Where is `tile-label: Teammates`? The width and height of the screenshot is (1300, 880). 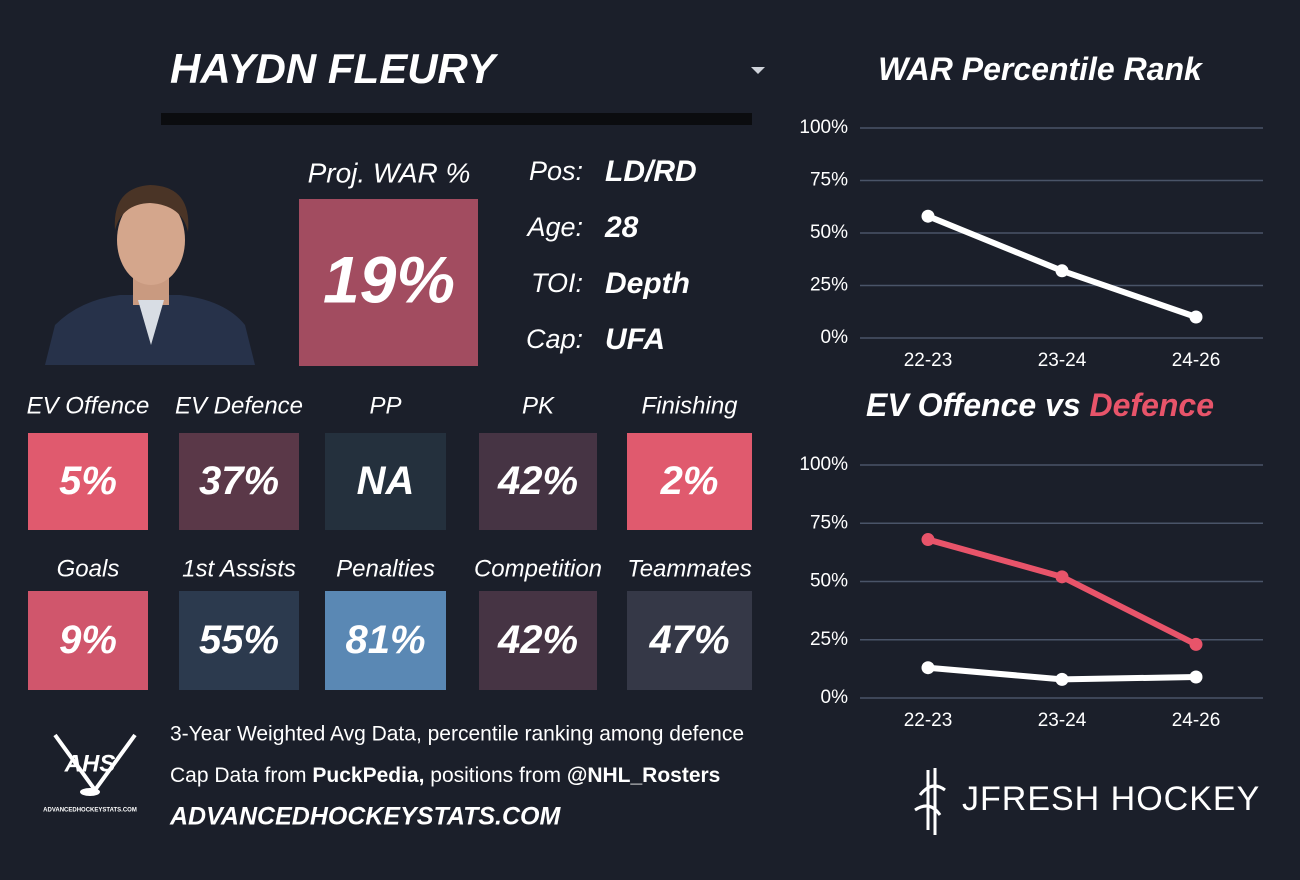
tile-label: Teammates is located at coordinates (689, 568).